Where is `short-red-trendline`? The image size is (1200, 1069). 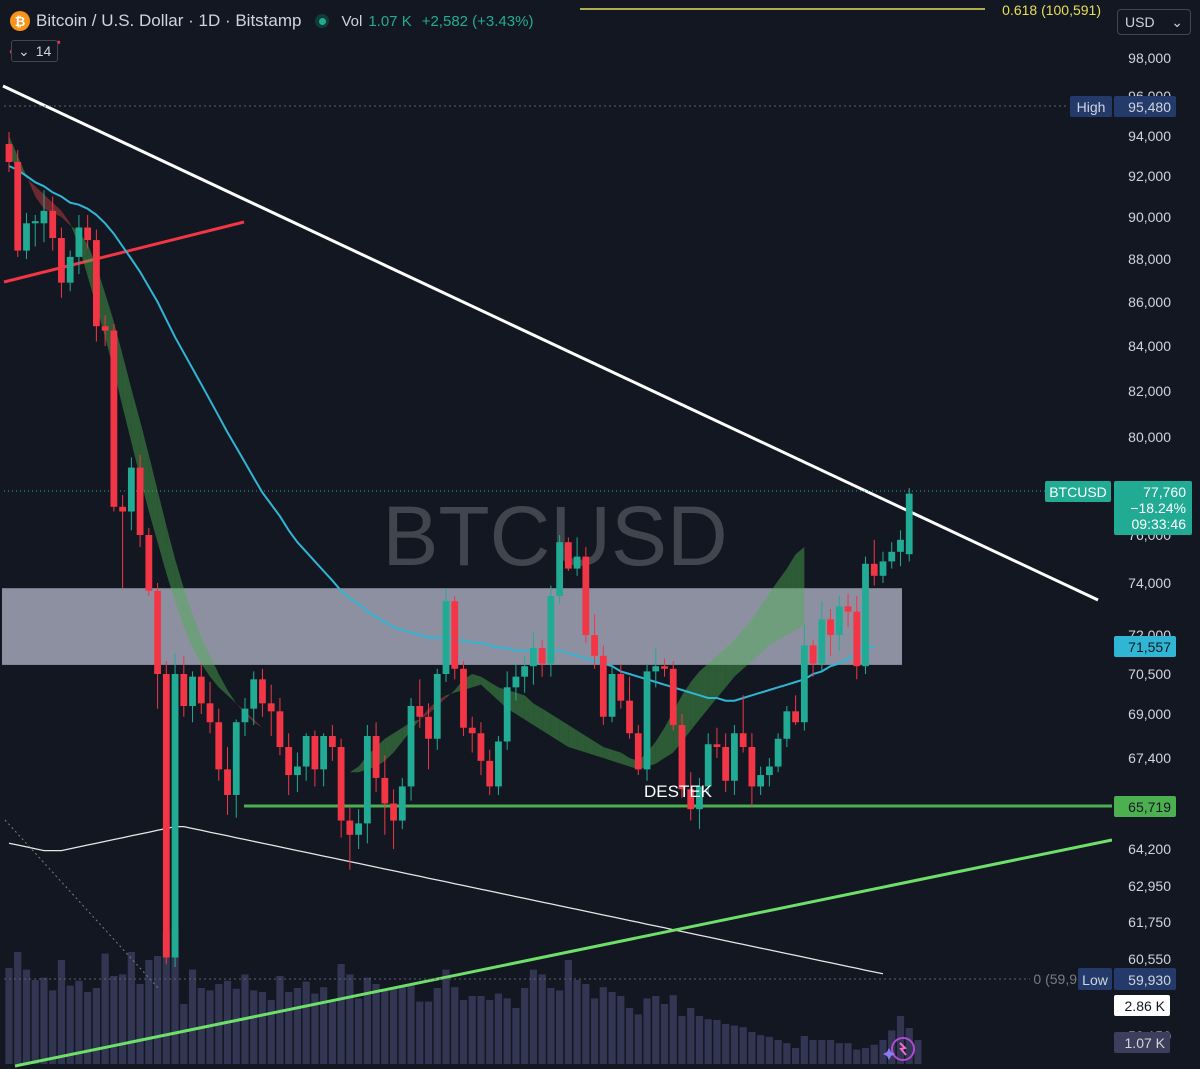 short-red-trendline is located at coordinates (124, 252).